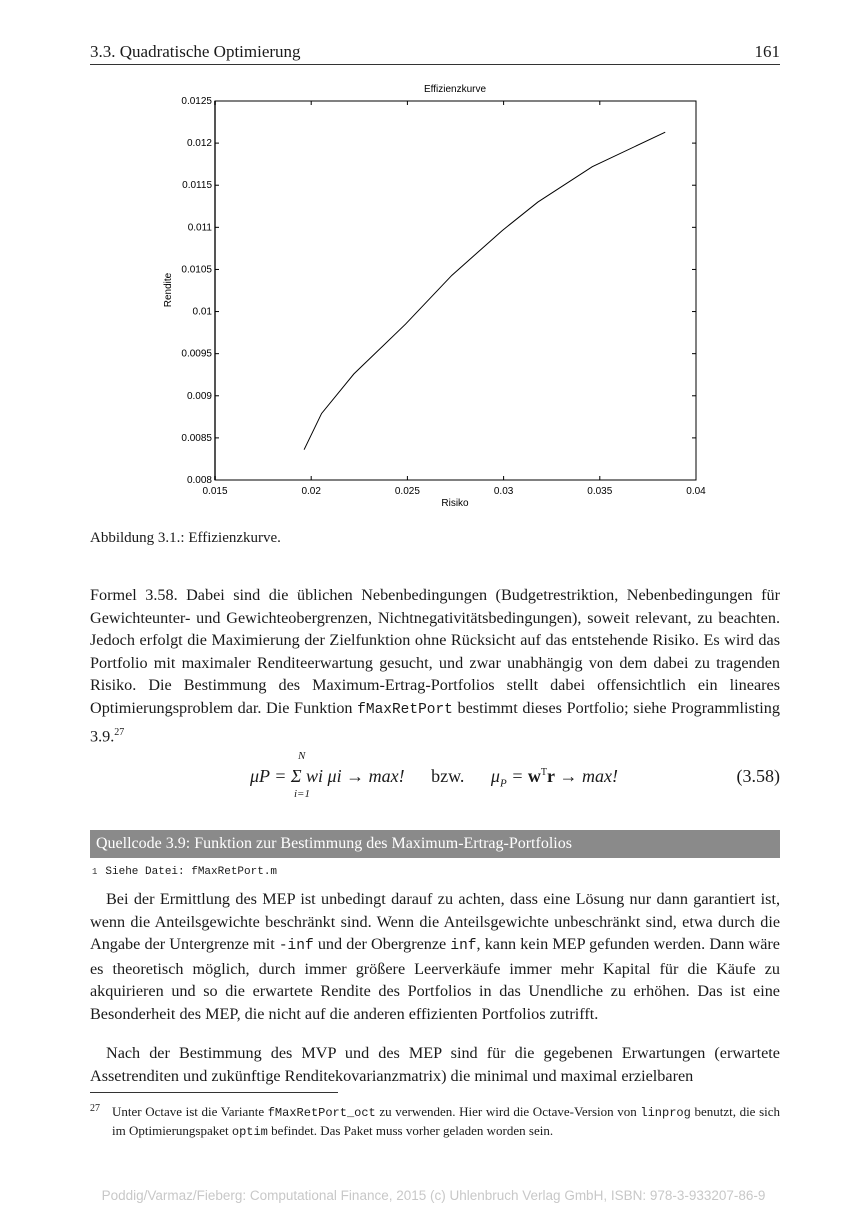  What do you see at coordinates (484, 290) in the screenshot?
I see `series-line` at bounding box center [484, 290].